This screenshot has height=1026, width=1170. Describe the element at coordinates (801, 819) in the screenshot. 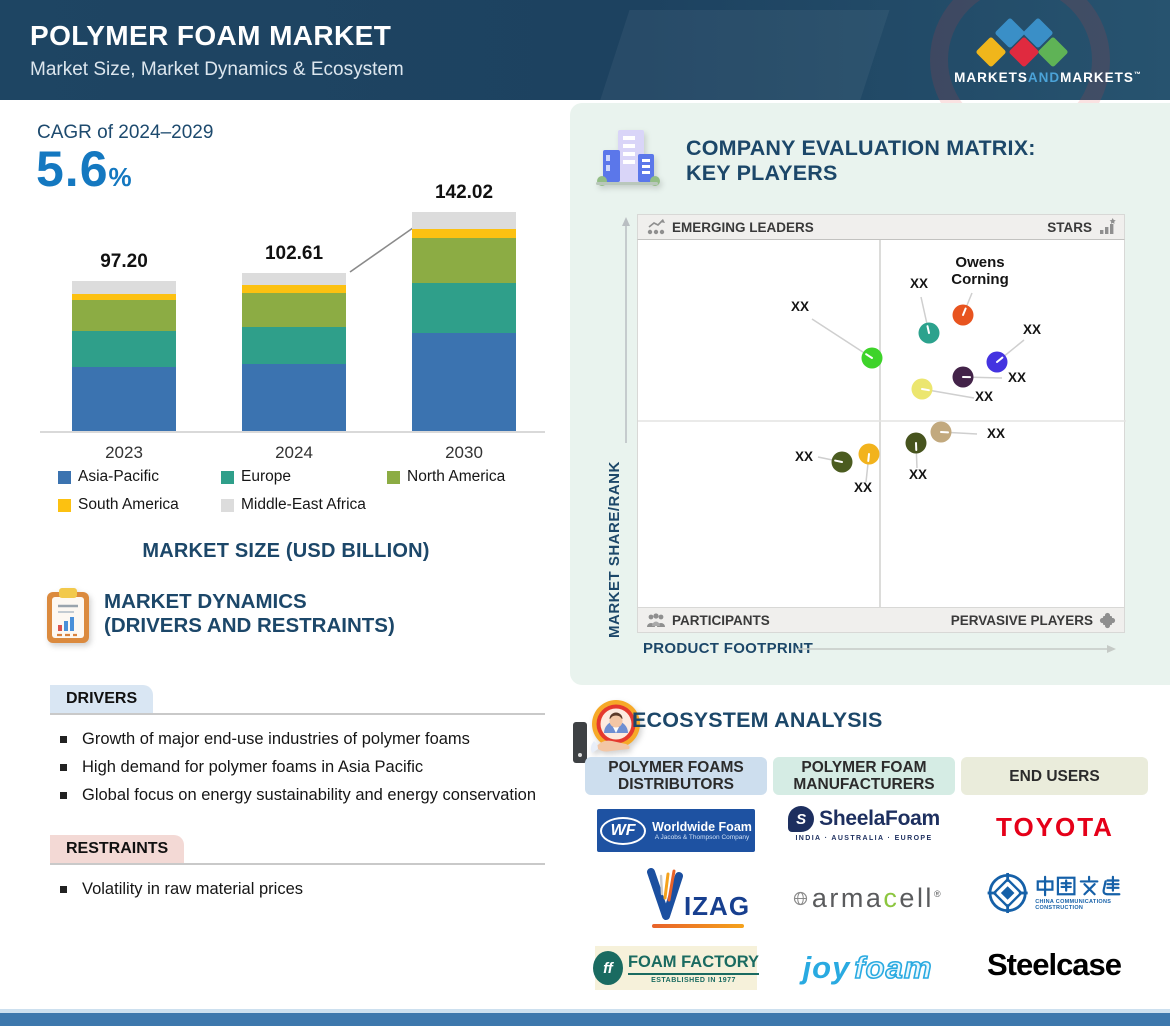

I see `sheela-foam-icon: S` at that location.